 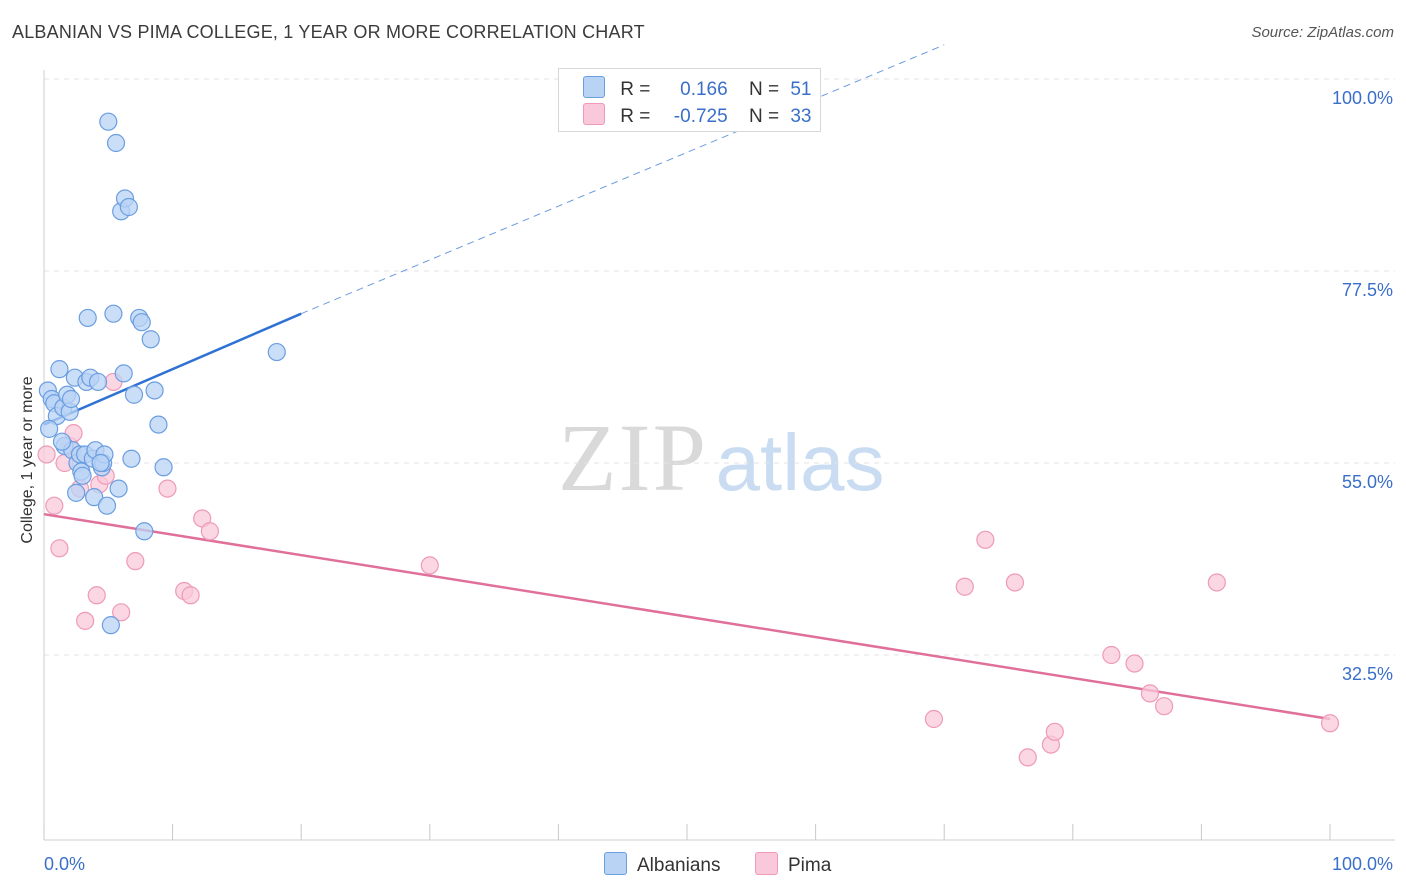 What do you see at coordinates (764, 89) in the screenshot?
I see `albanians-n-label: N =` at bounding box center [764, 89].